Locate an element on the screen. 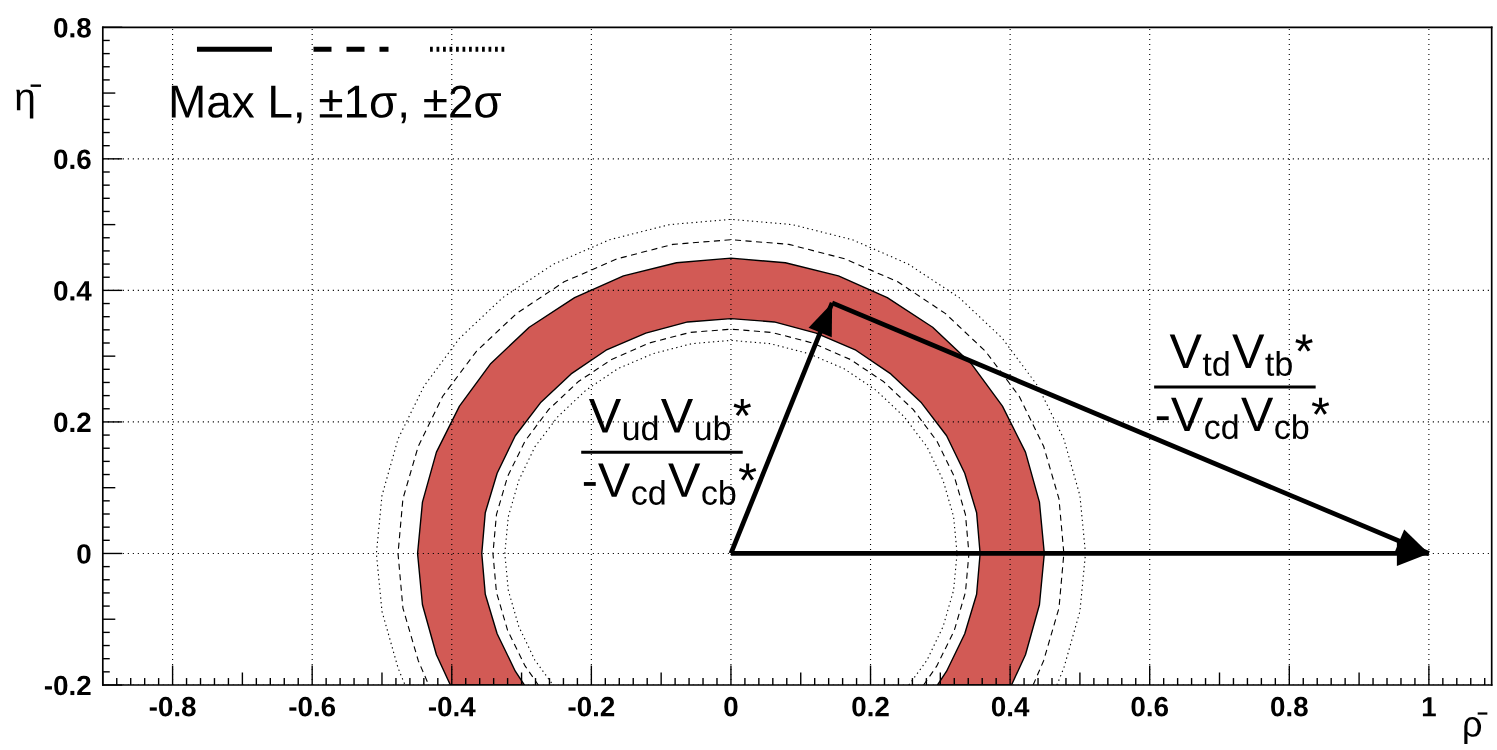 This screenshot has width=1497, height=750. x-tick-label: -0.8 is located at coordinates (172, 706).